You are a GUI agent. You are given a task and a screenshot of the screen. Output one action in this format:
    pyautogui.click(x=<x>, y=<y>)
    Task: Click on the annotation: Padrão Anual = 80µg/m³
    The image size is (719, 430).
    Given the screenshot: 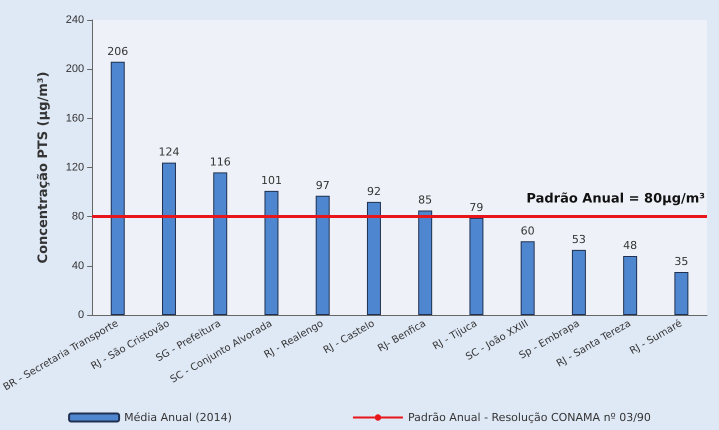 What is the action you would take?
    pyautogui.click(x=615, y=199)
    